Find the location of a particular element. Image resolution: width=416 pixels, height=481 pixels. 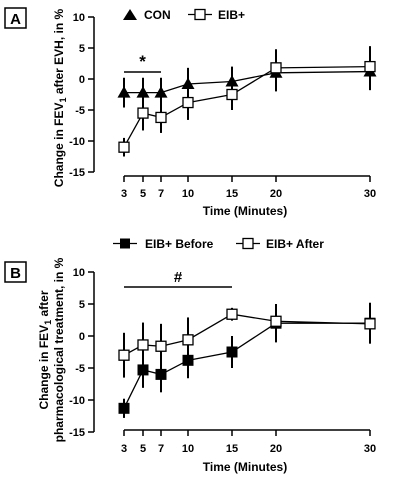

panel-a-annotation: * is located at coordinates (142, 62).